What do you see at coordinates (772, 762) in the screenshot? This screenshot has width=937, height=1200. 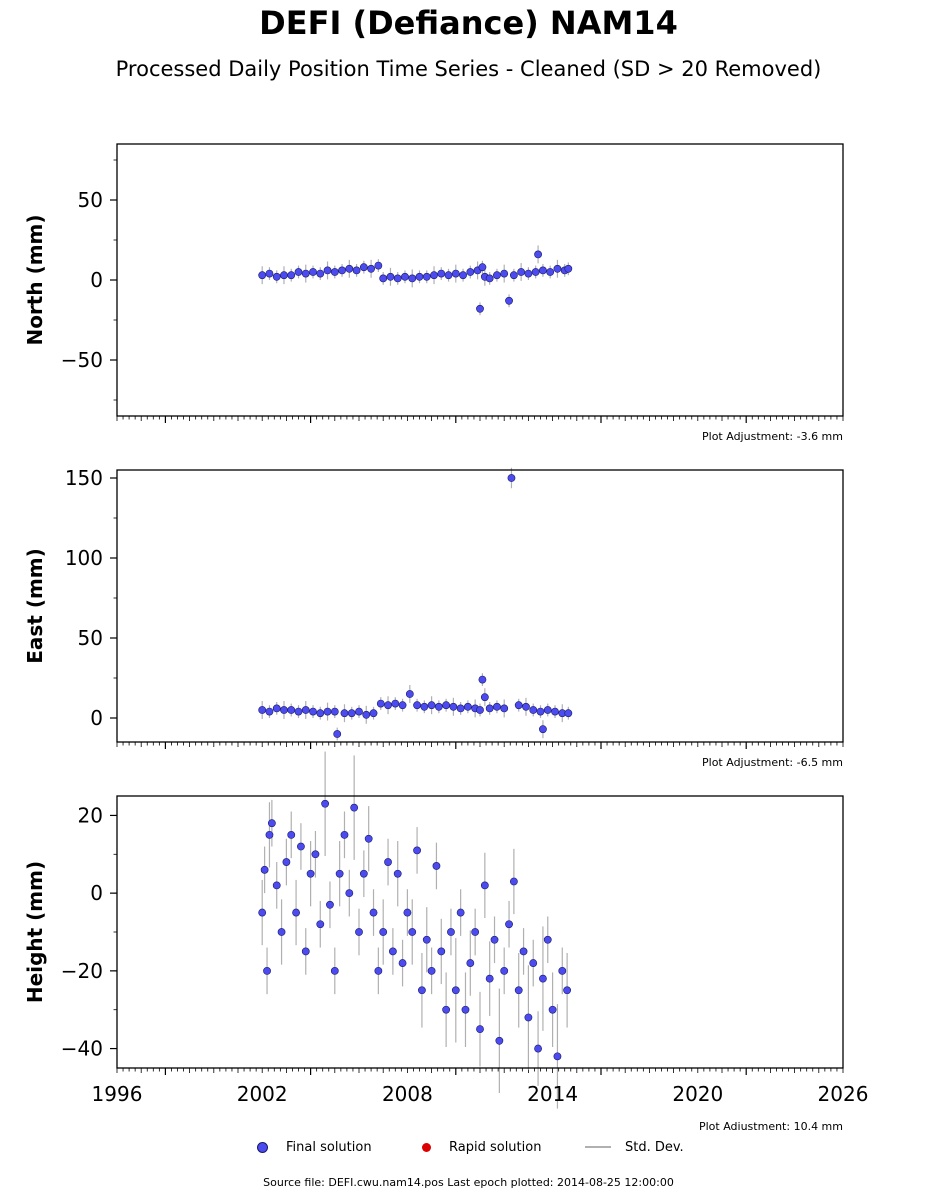 I see `plot-adjustment: Plot Adjustment: -6.5 mm` at bounding box center [772, 762].